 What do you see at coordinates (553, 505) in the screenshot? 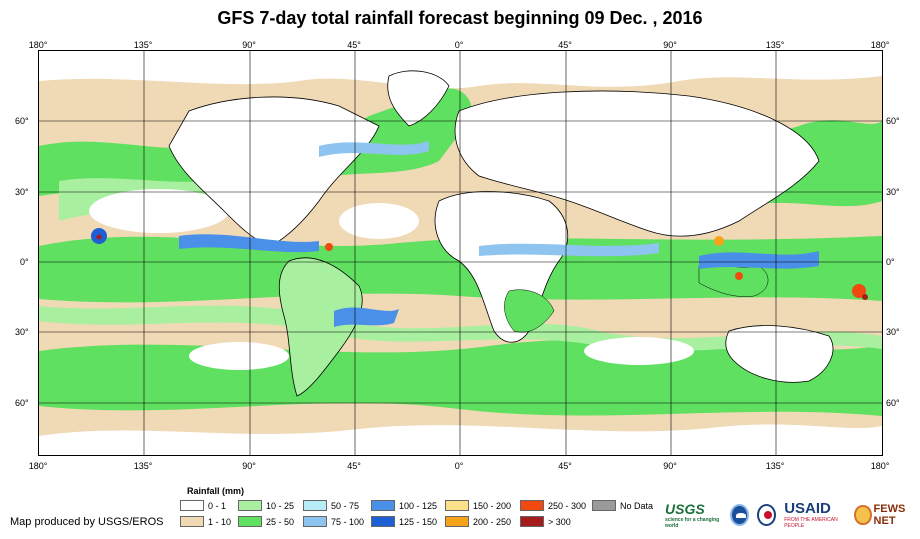
I see `legend-item: 250 - 300` at bounding box center [553, 505].